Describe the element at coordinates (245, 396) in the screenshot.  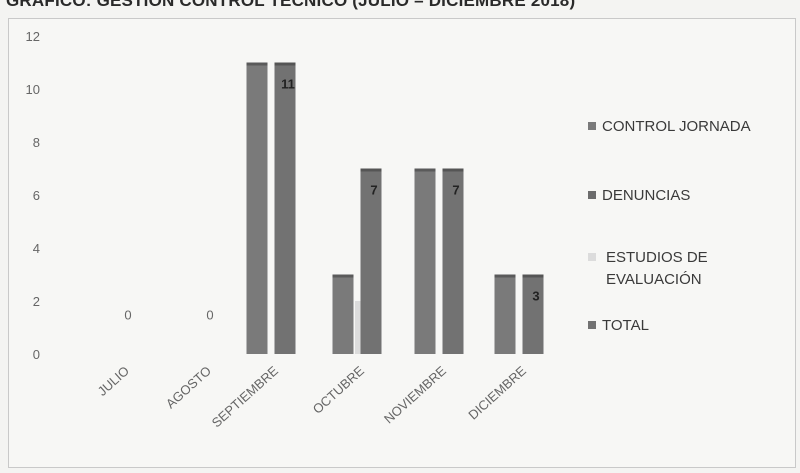
I see `x-category-label: SEPTIEMBRE` at that location.